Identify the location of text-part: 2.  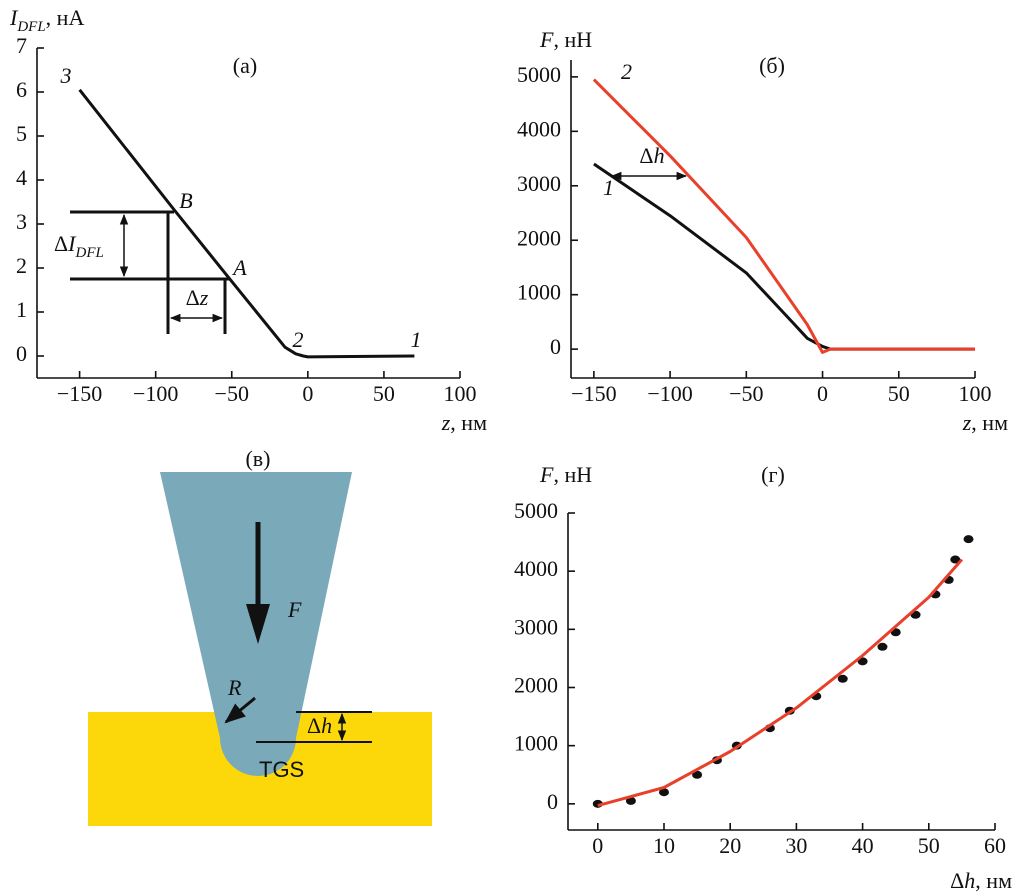
(298, 339).